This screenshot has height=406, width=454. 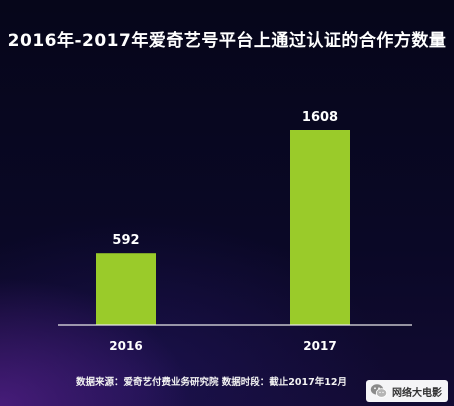 What do you see at coordinates (379, 391) in the screenshot?
I see `wechat-icon` at bounding box center [379, 391].